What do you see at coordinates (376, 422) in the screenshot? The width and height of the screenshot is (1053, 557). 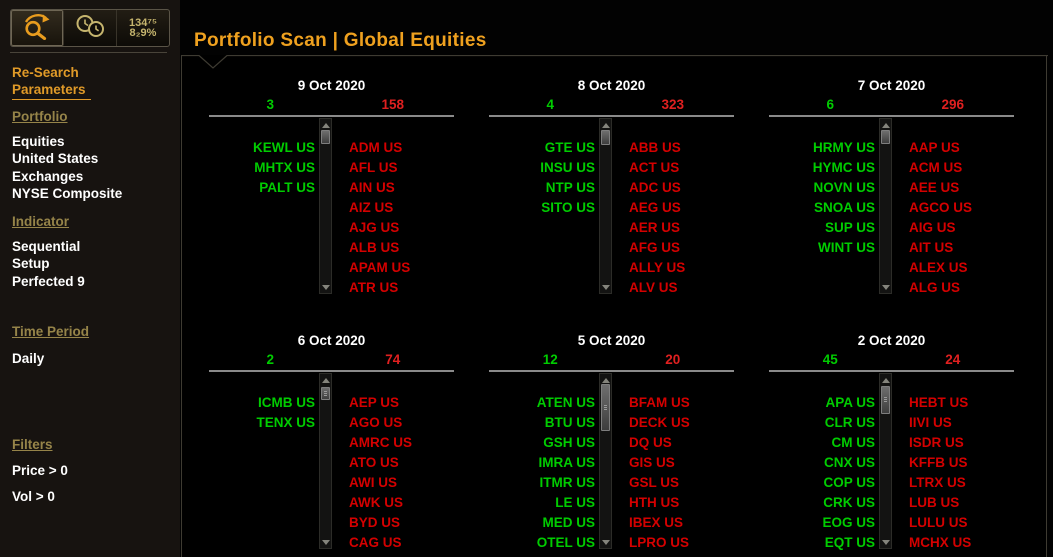 I see `ticker-red: AGO US` at bounding box center [376, 422].